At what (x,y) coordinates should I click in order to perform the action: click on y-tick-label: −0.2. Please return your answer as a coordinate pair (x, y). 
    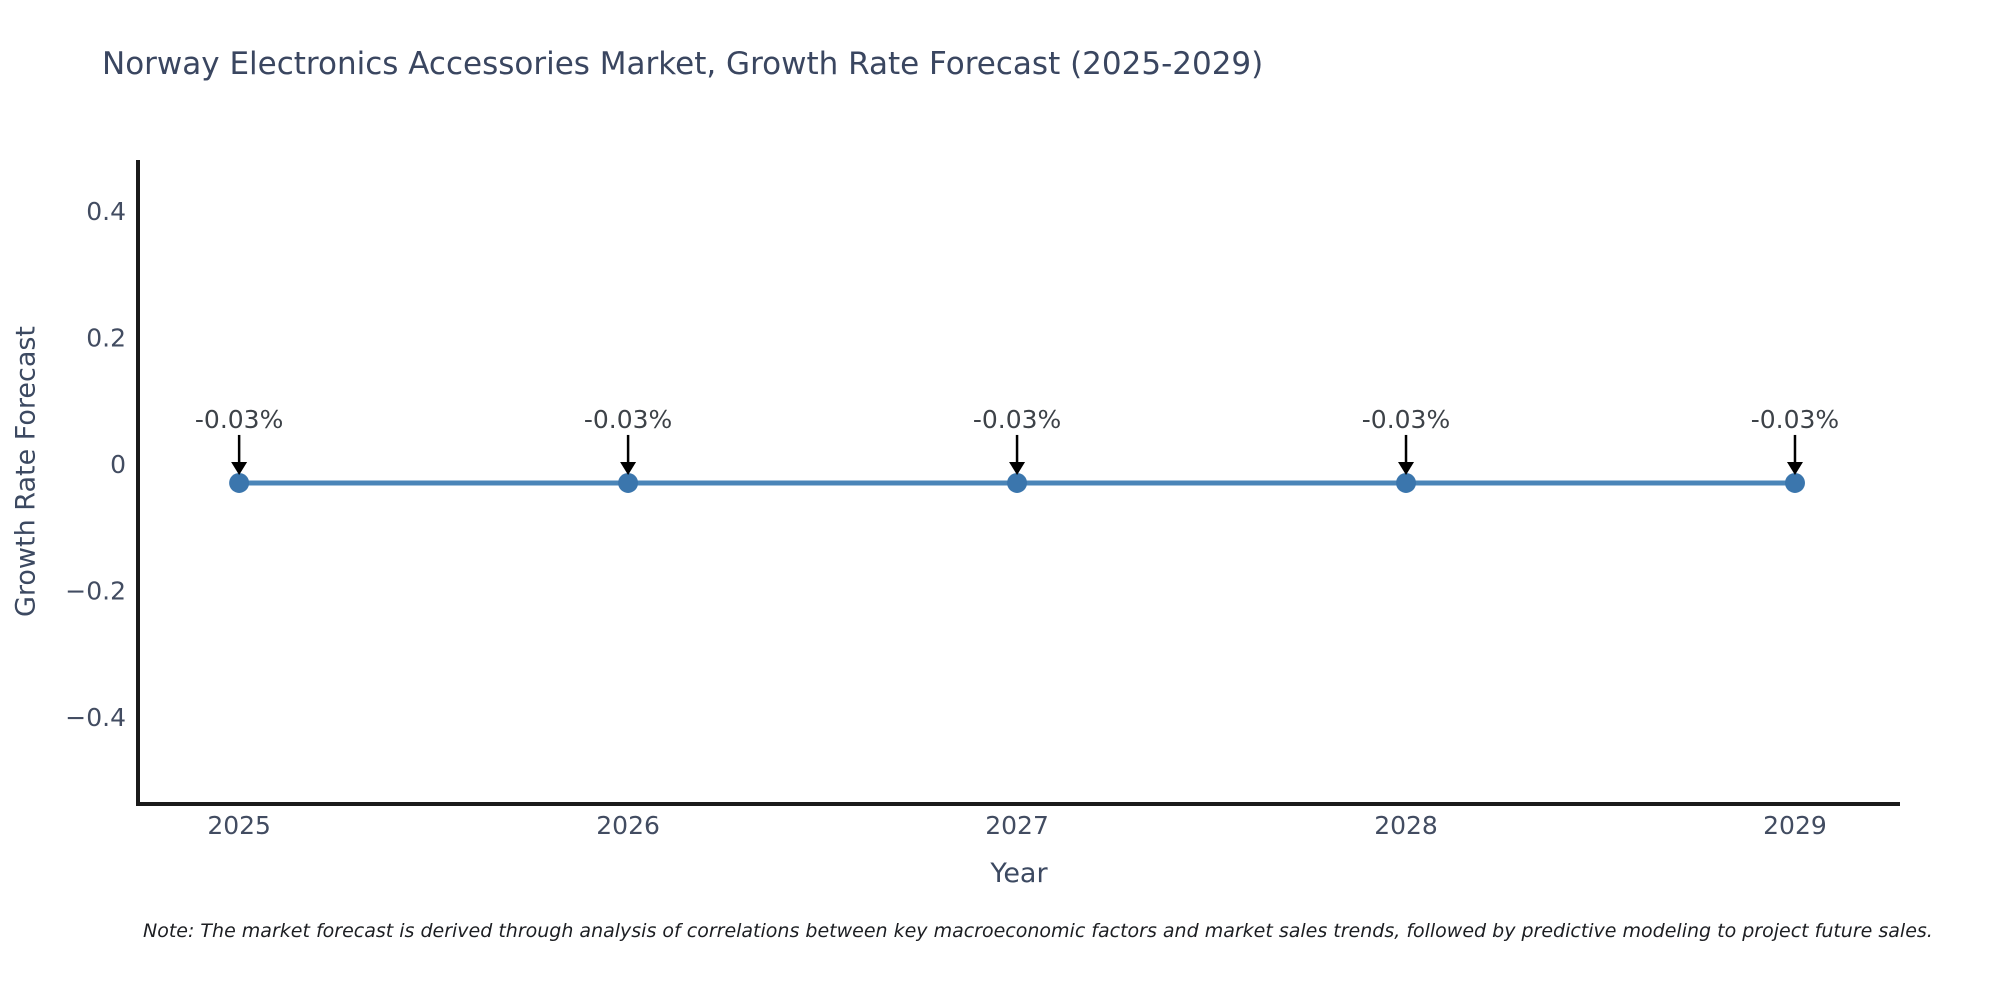
    Looking at the image, I should click on (95, 590).